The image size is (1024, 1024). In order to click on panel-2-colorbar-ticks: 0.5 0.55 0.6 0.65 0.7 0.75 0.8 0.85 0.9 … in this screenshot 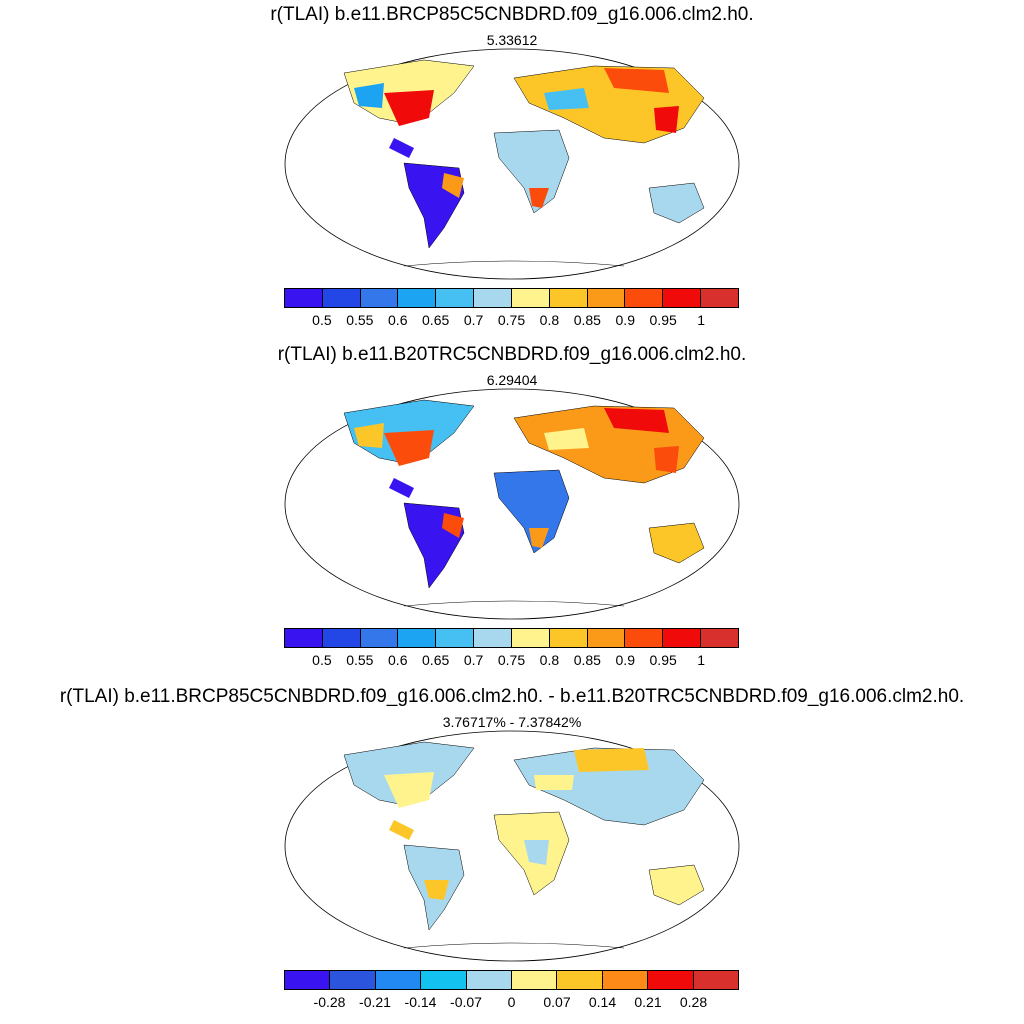, I will do `click(511, 661)`.